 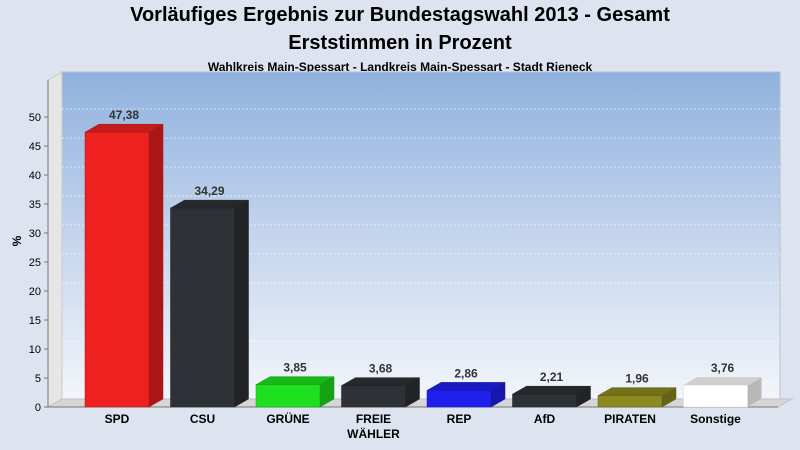 I want to click on y-tick-label: 35, so click(x=35, y=205).